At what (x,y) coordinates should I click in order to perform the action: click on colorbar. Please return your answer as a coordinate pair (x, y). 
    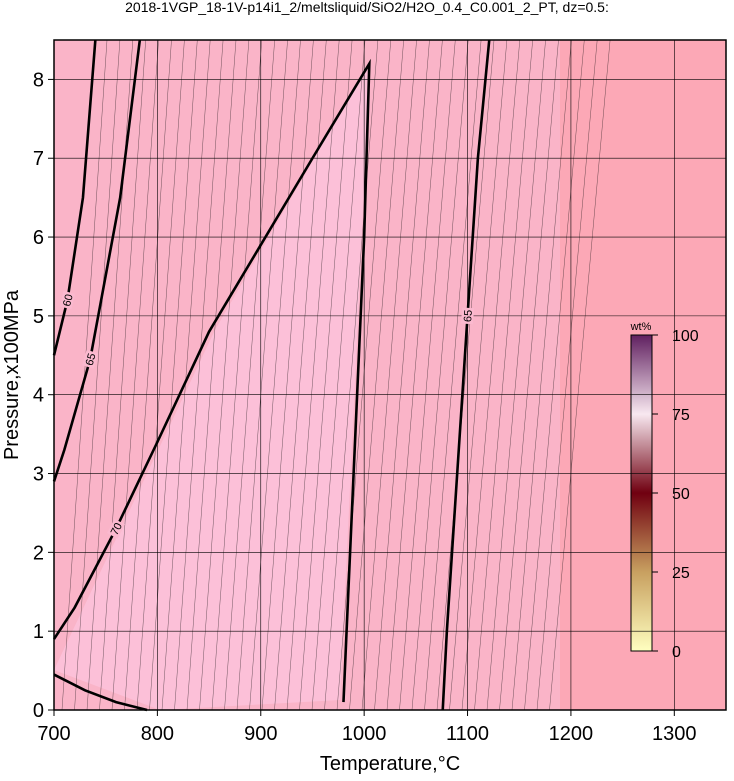
    Looking at the image, I should click on (641, 493).